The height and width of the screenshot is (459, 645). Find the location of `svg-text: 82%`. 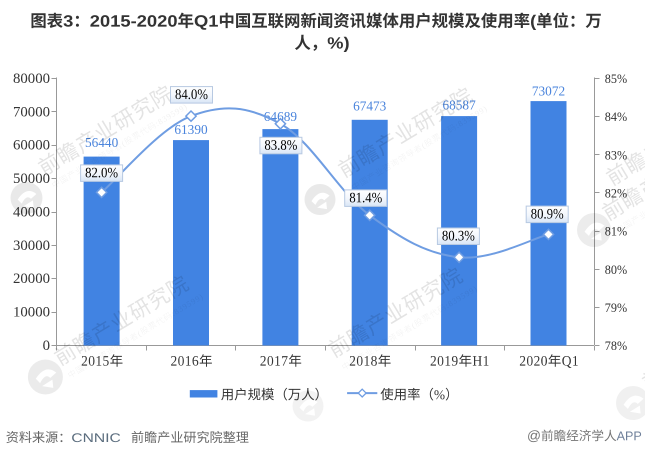

svg-text: 82% is located at coordinates (616, 194).